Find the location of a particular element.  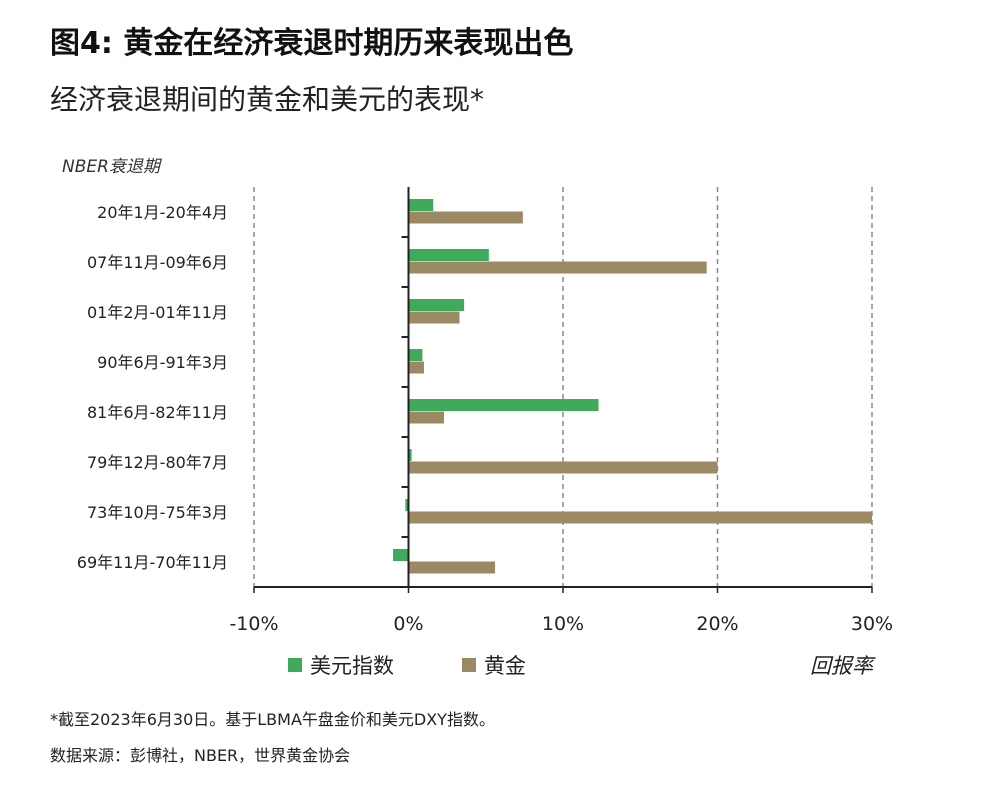

category-label: 81年6月-82年11月 is located at coordinates (157, 412).